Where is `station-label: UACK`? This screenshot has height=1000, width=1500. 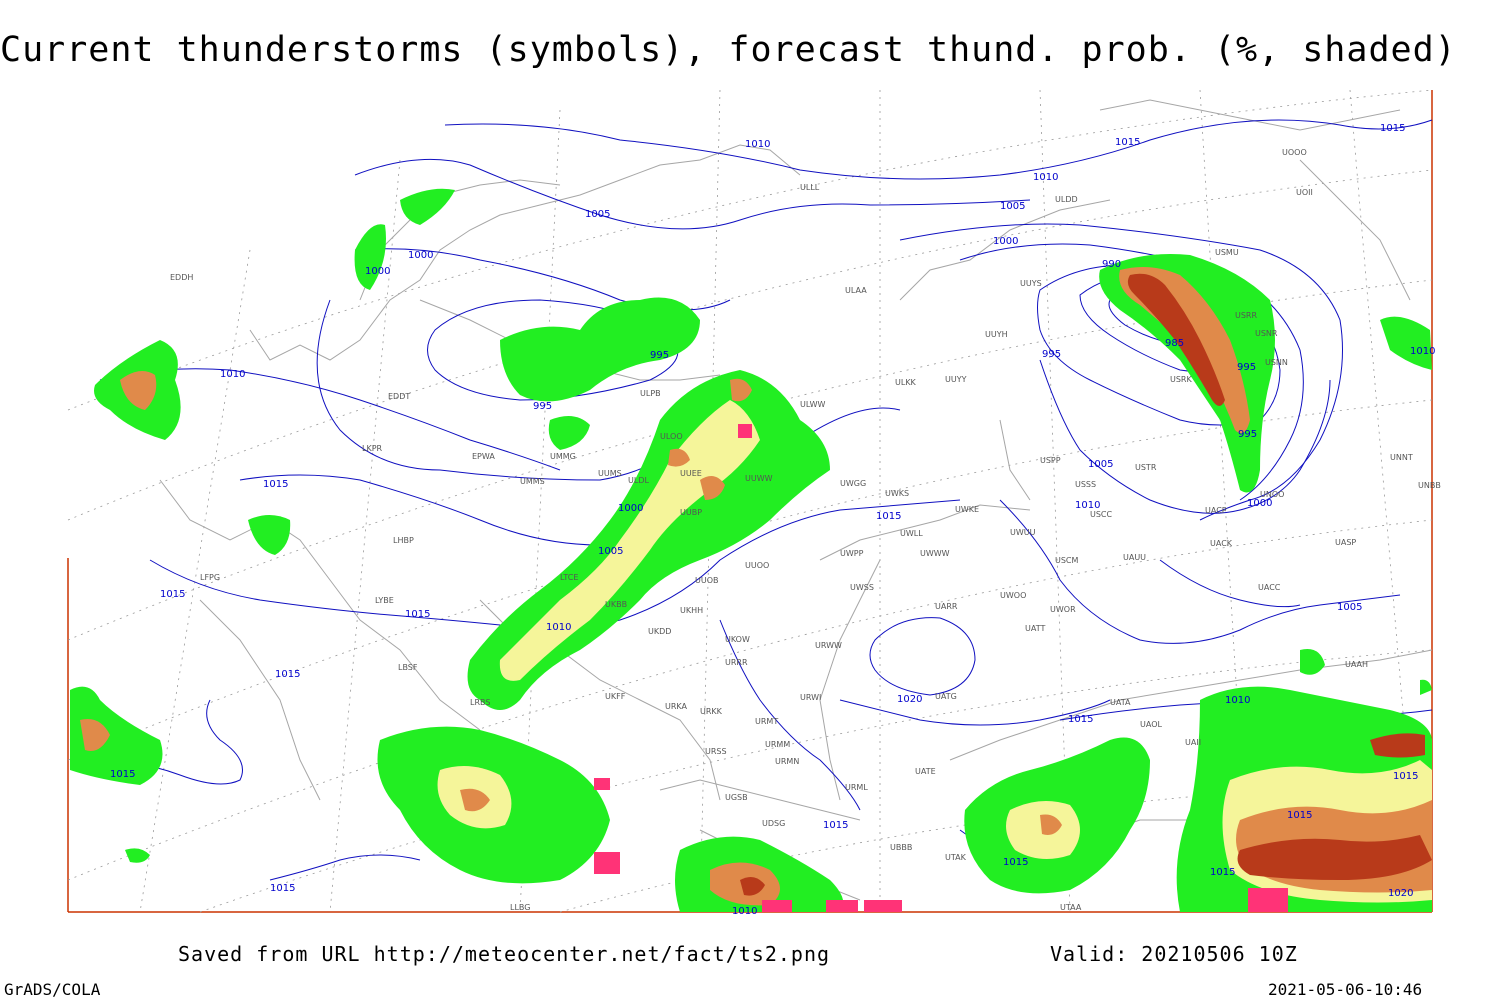 station-label: UACK is located at coordinates (1221, 543).